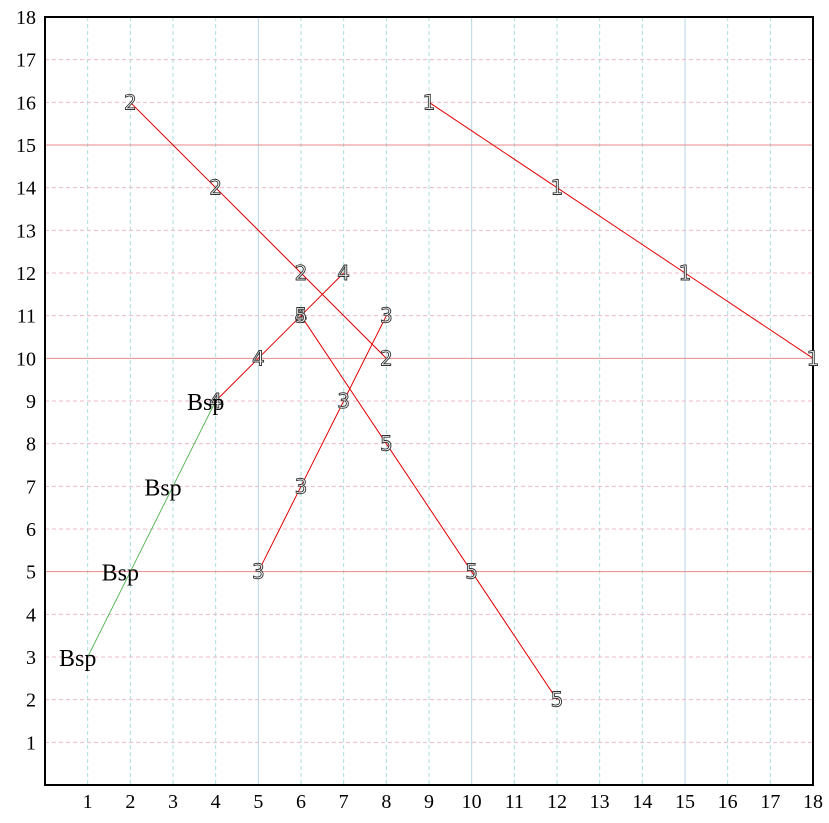 Image resolution: width=829 pixels, height=823 pixels. What do you see at coordinates (685, 802) in the screenshot?
I see `x-tick-label: 15` at bounding box center [685, 802].